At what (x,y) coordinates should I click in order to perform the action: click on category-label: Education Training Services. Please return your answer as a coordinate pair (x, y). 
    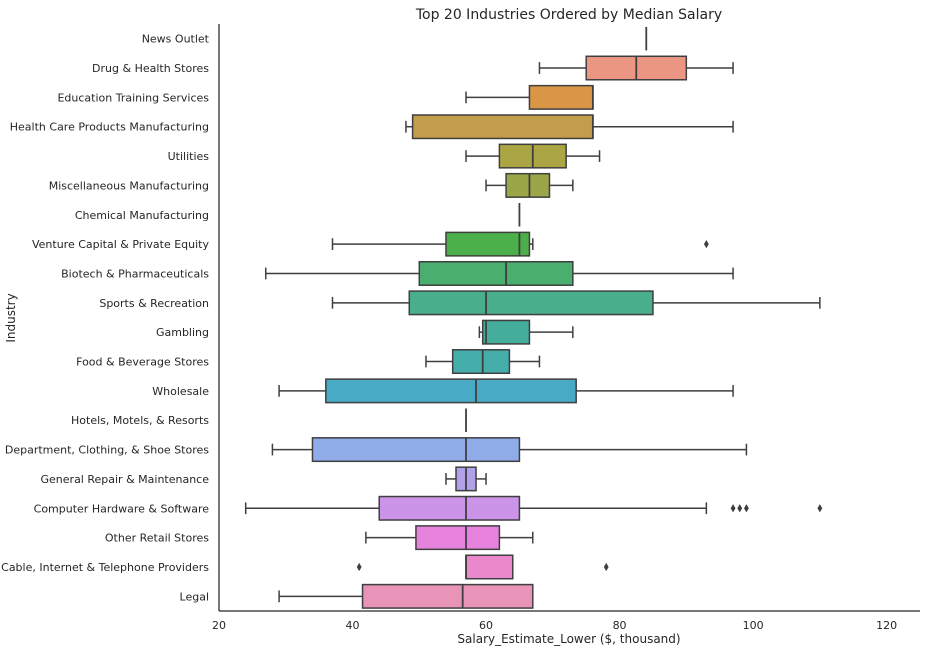
    Looking at the image, I should click on (133, 97).